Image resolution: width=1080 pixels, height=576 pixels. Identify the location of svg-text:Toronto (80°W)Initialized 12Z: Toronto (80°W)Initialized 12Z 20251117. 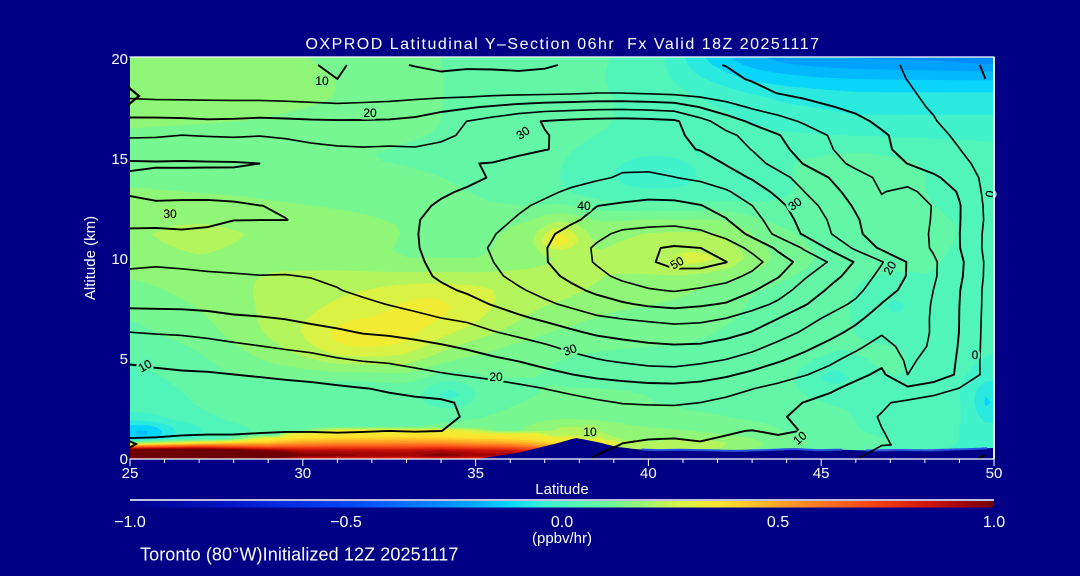
(299, 555).